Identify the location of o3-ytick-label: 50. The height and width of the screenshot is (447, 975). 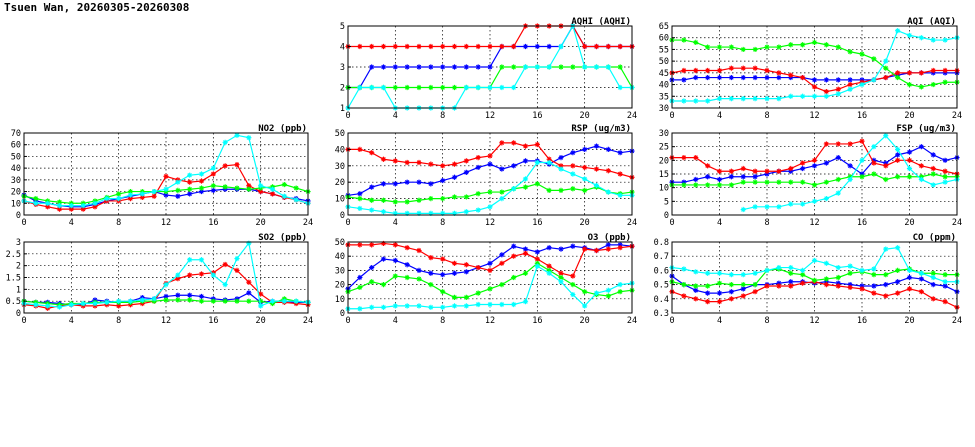
(340, 243).